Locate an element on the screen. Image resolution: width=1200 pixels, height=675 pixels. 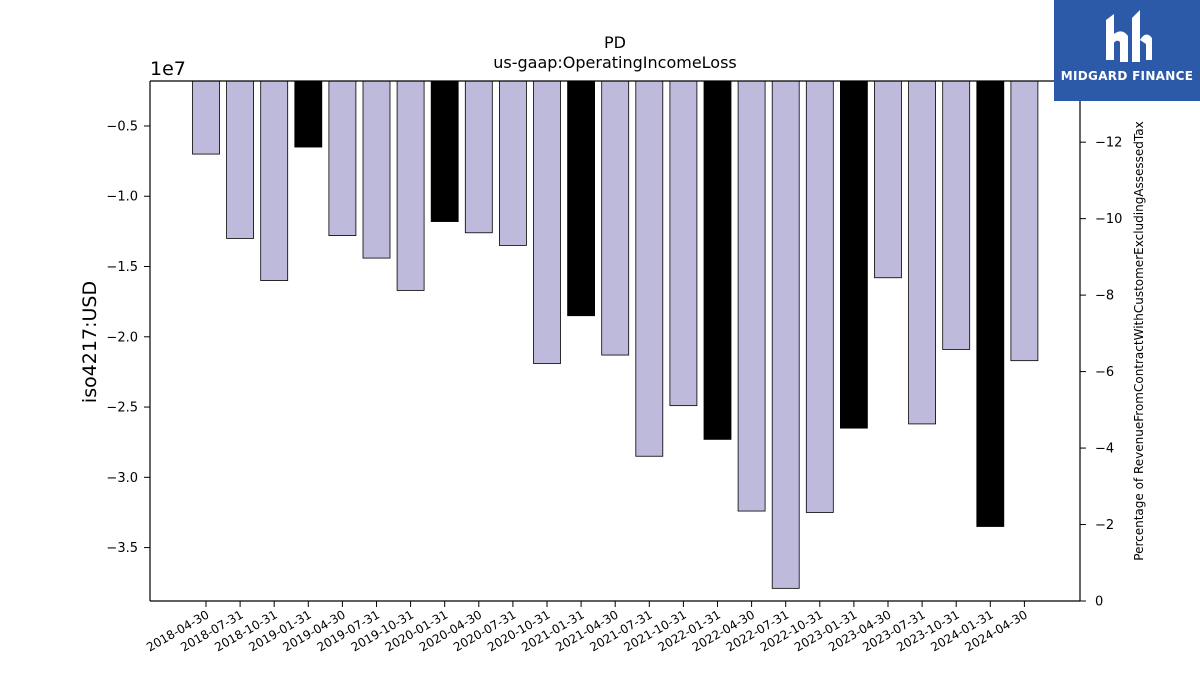
brand-logo: MIDGARD FINANCE is located at coordinates (1127, 50).